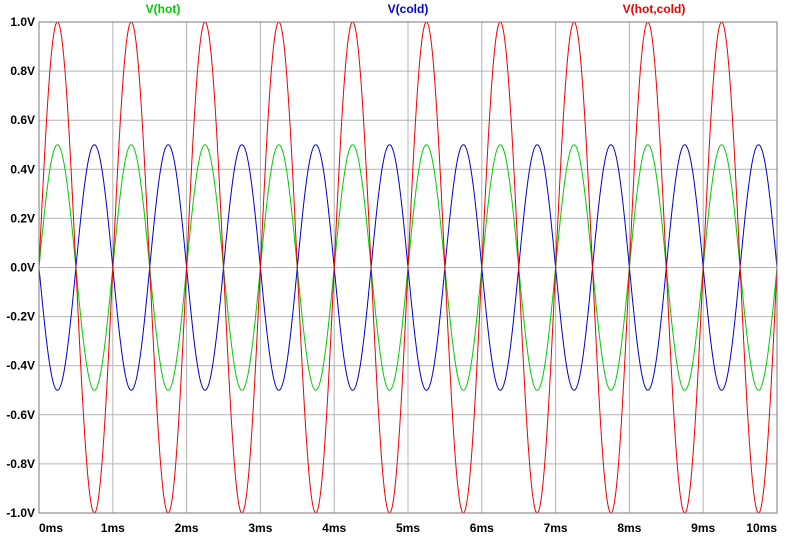 Image resolution: width=794 pixels, height=537 pixels. Describe the element at coordinates (408, 9) in the screenshot. I see `legend-entry: V(cold)` at that location.